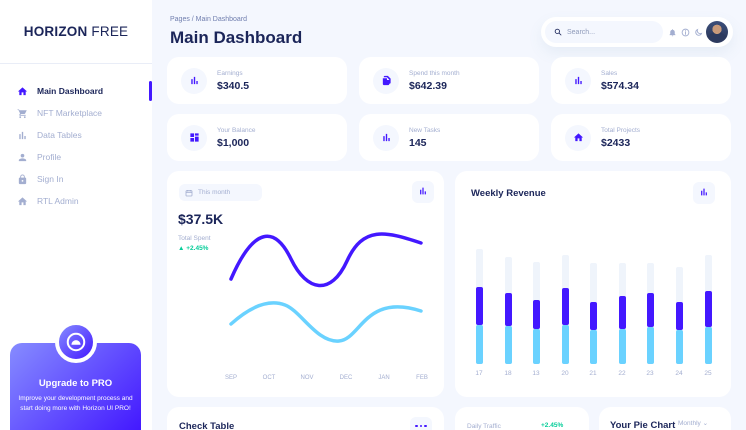  What do you see at coordinates (58, 201) in the screenshot?
I see `sidebar-item-label: RTL Admin` at bounding box center [58, 201].